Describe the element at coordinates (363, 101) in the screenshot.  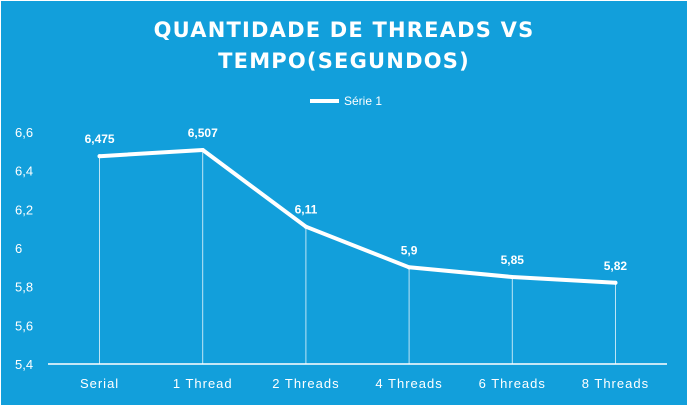
I see `legend-label: Série 1` at that location.